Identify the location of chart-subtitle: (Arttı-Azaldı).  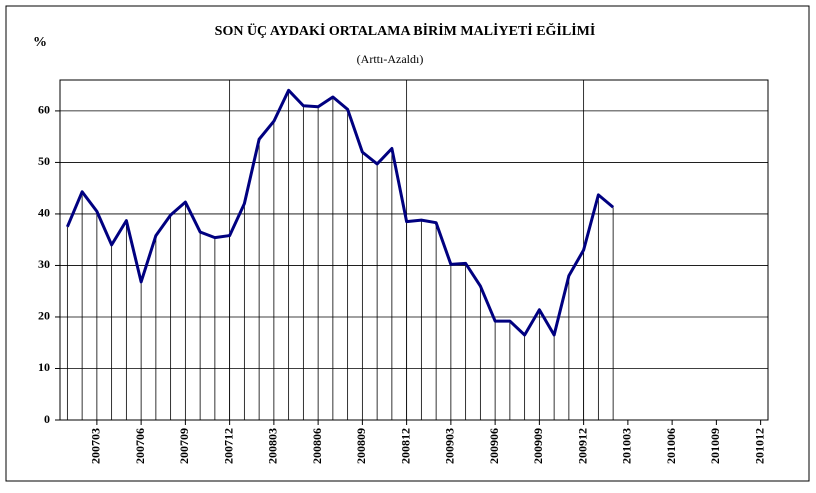
(390, 59).